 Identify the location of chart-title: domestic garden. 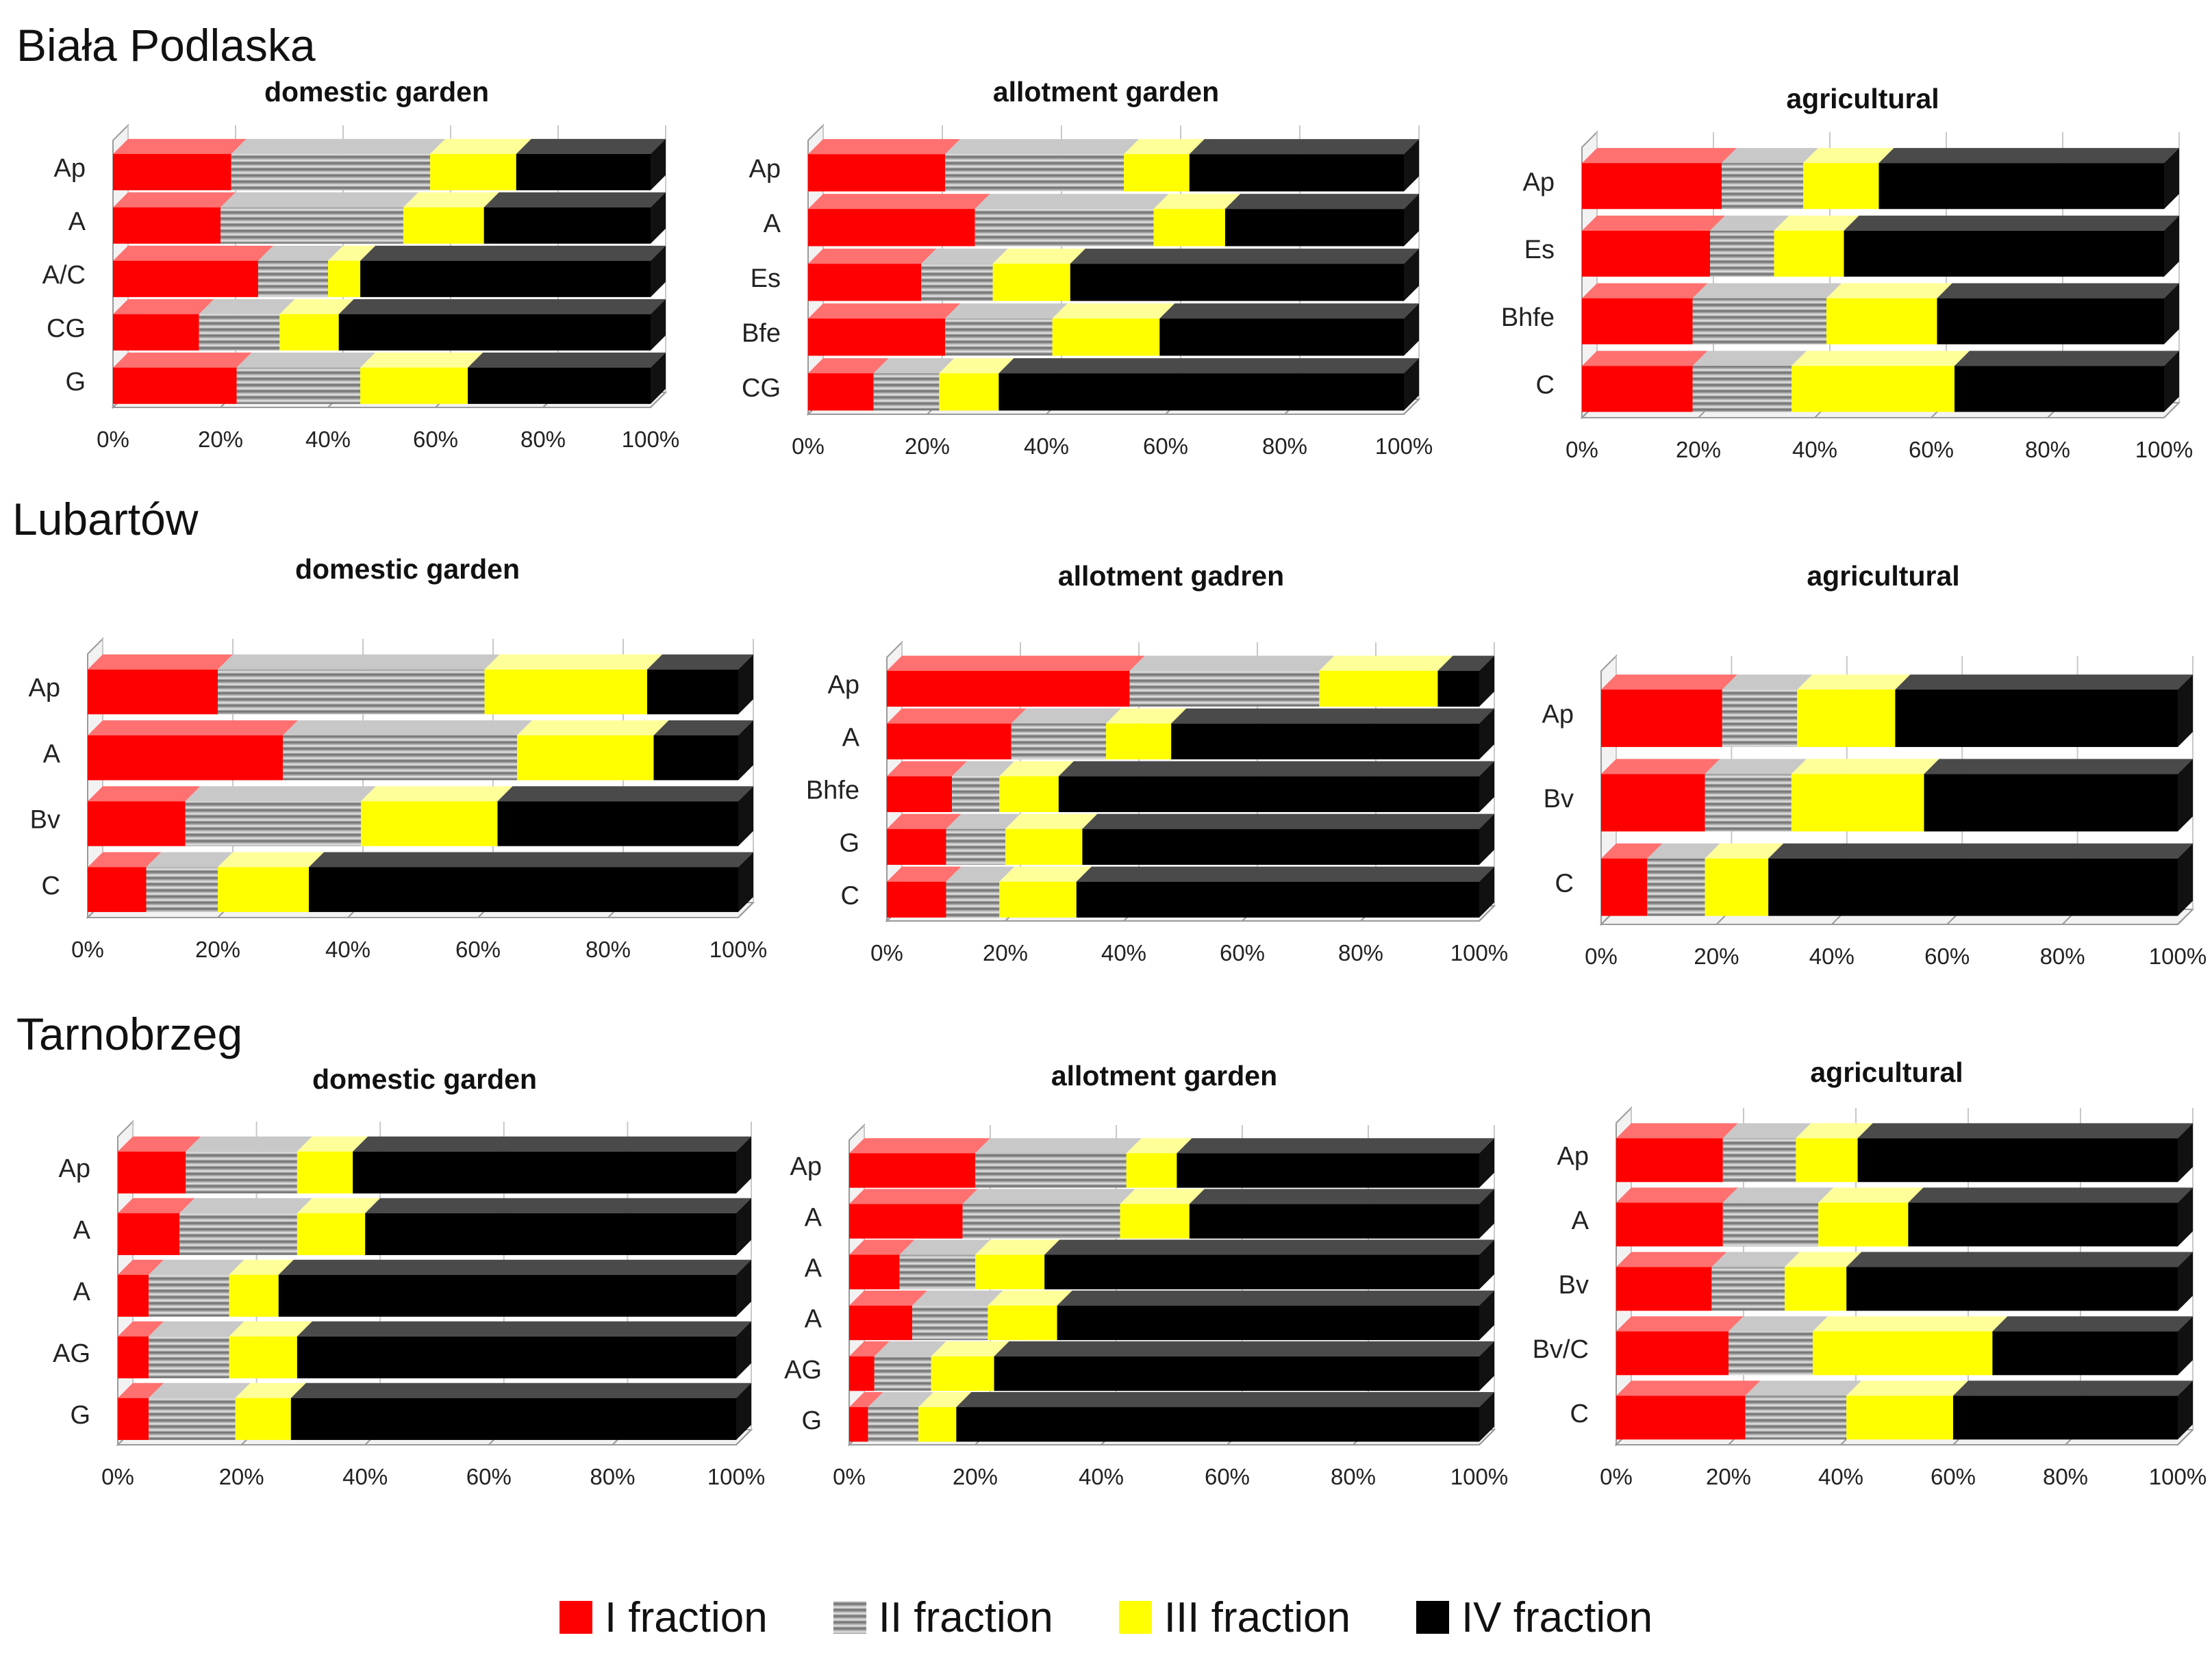
(424, 1079).